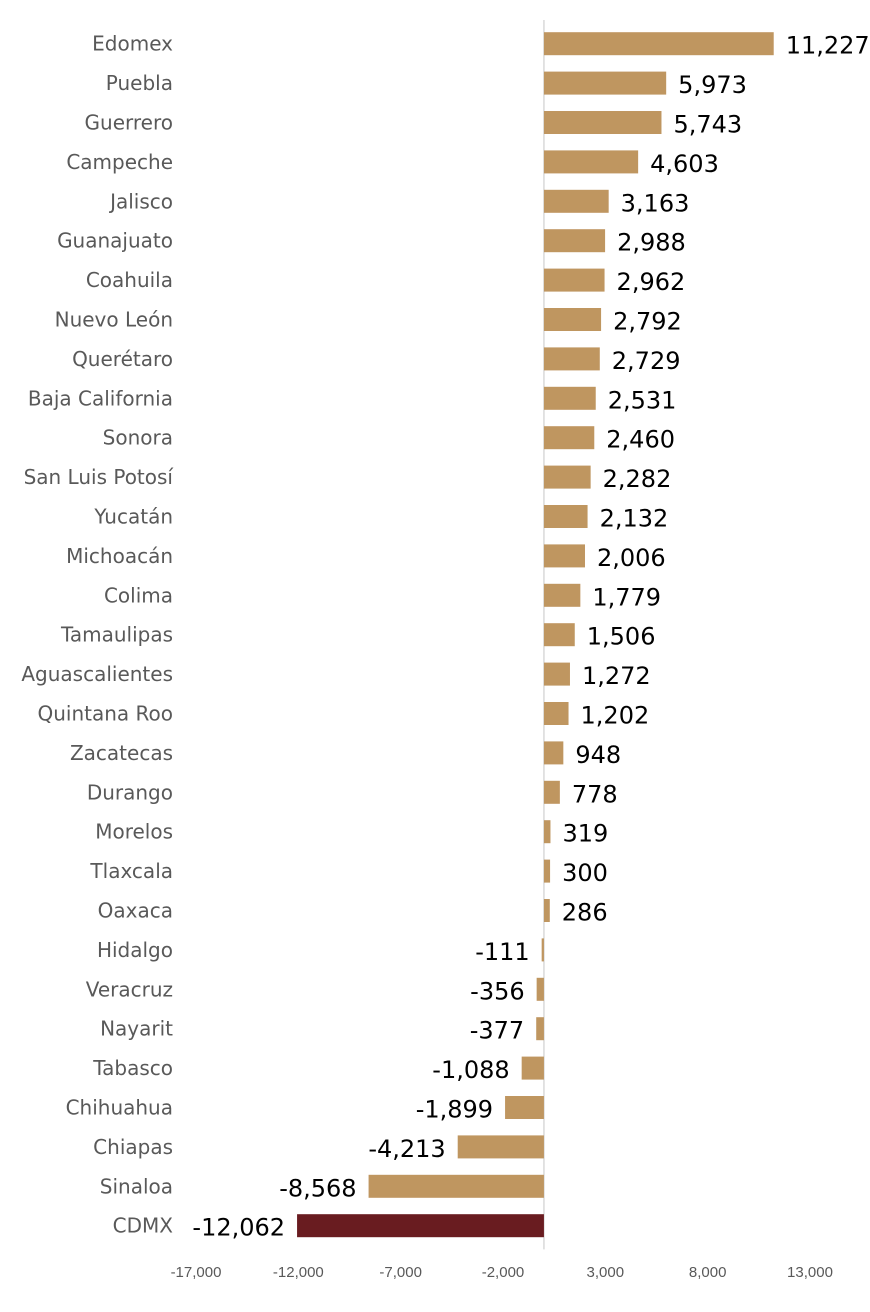 The height and width of the screenshot is (1312, 870). I want to click on value-label: -12,062, so click(238, 1228).